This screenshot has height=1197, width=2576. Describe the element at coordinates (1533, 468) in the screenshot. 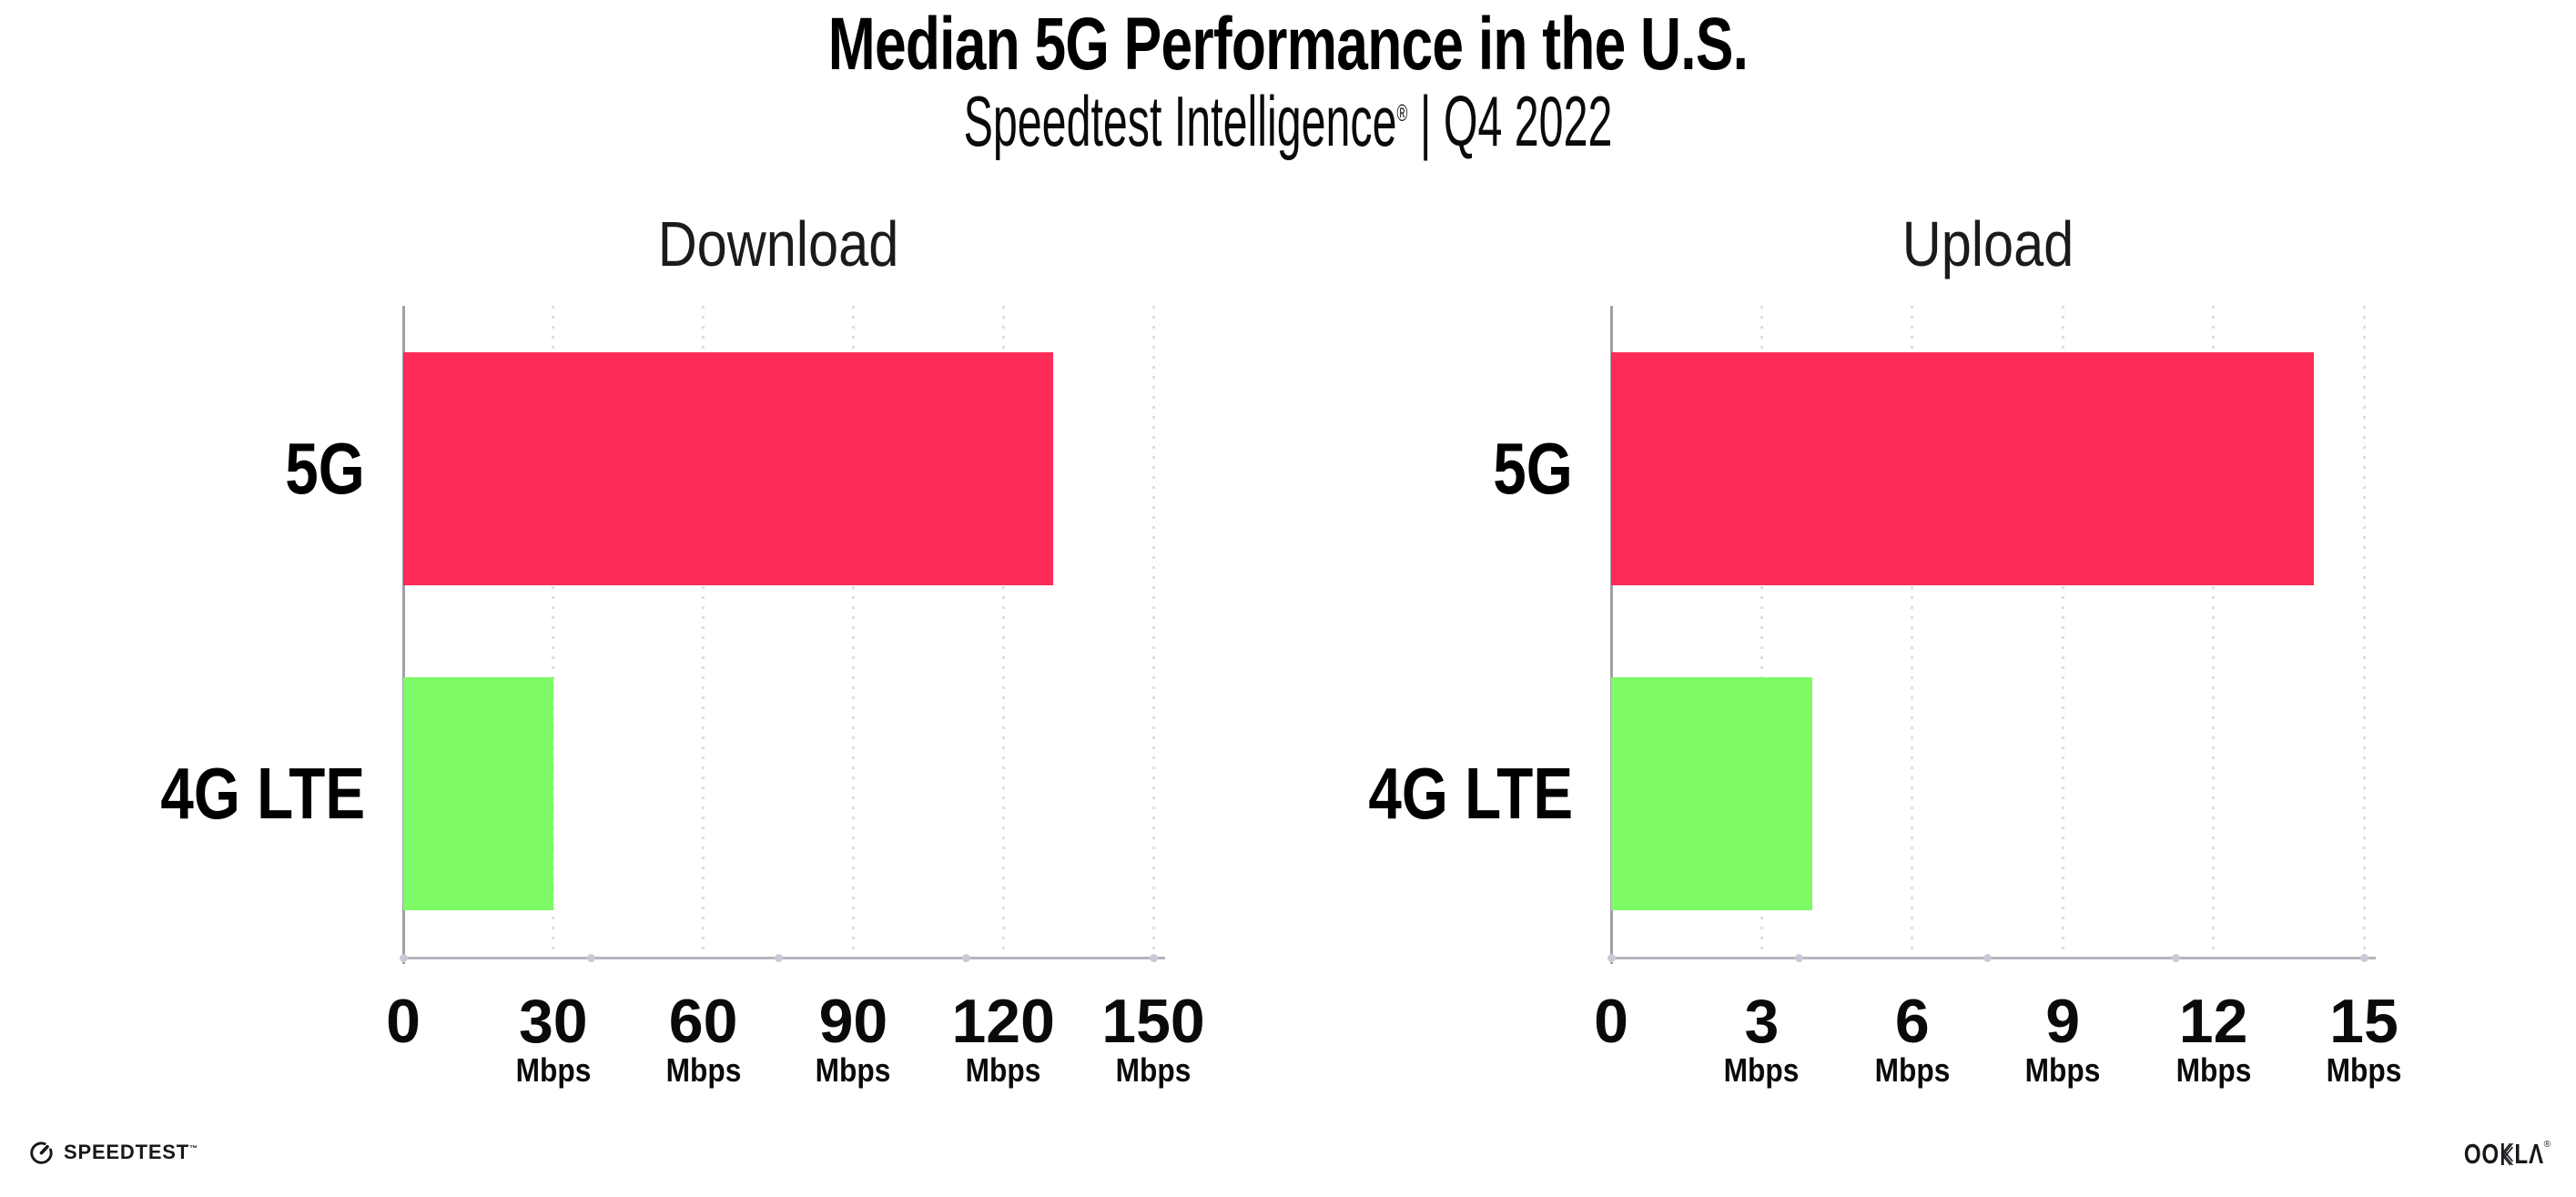

I see `category-label-5g-upload: 5G` at that location.